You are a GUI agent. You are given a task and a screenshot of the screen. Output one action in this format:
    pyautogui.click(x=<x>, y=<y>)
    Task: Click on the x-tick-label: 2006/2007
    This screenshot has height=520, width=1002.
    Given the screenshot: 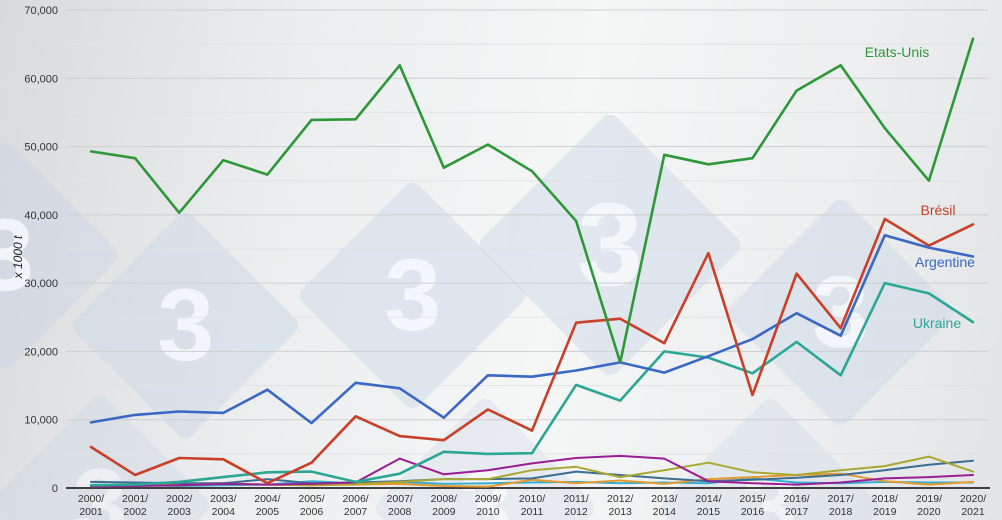 What is the action you would take?
    pyautogui.click(x=355, y=505)
    